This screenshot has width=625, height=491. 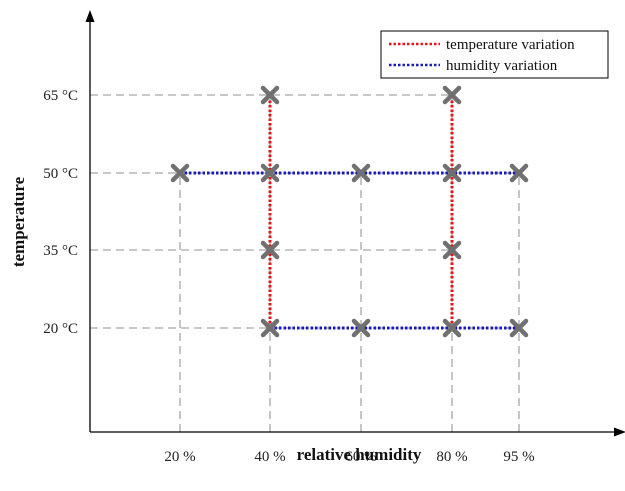 I want to click on x-tick-labels: 20 % 40 % 60 % 80 % 95 %, so click(x=349, y=457).